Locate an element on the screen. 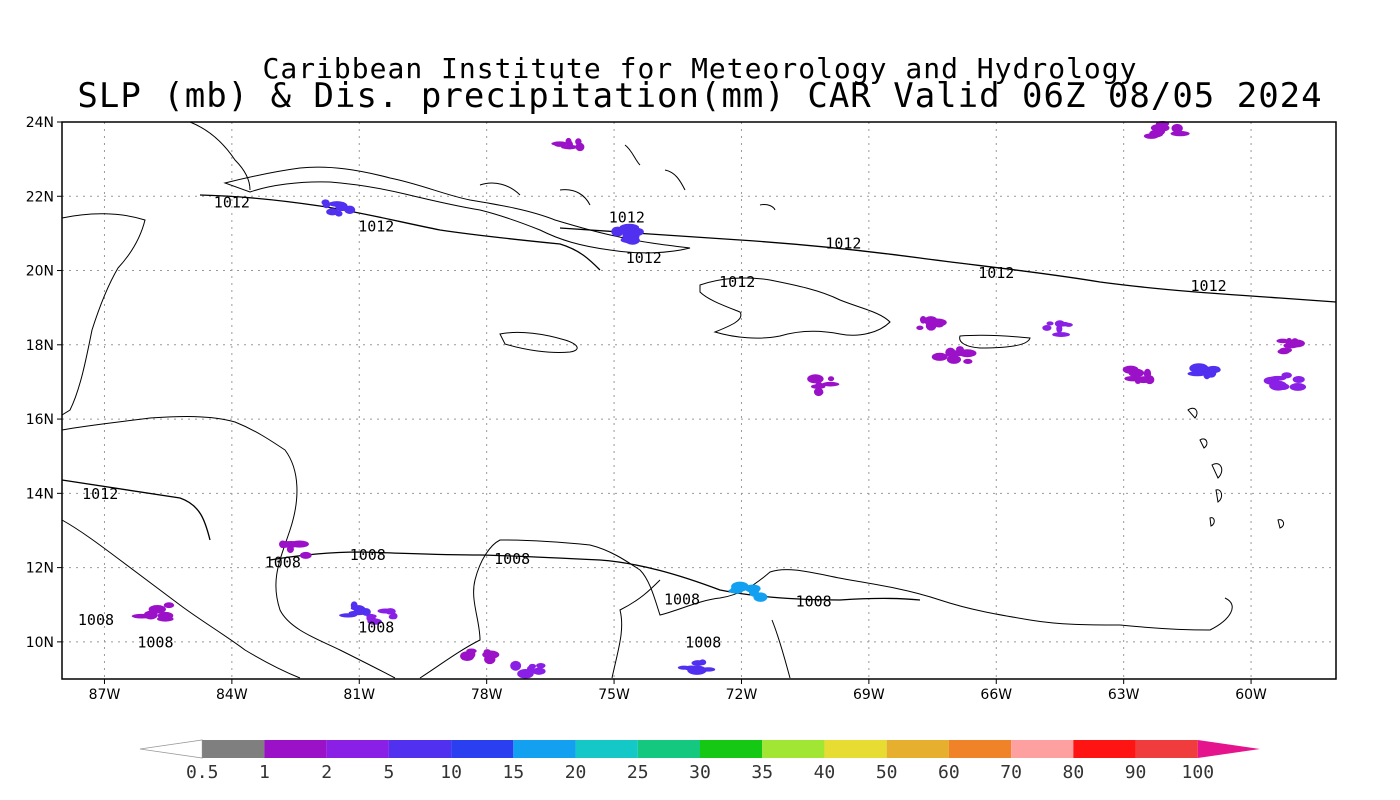 The width and height of the screenshot is (1400, 800). precipitation-colorbar: 0.5 1 2 5 10 15 20 25 30 35 40 50 60 70 80 90 100 is located at coordinates (699, 761).